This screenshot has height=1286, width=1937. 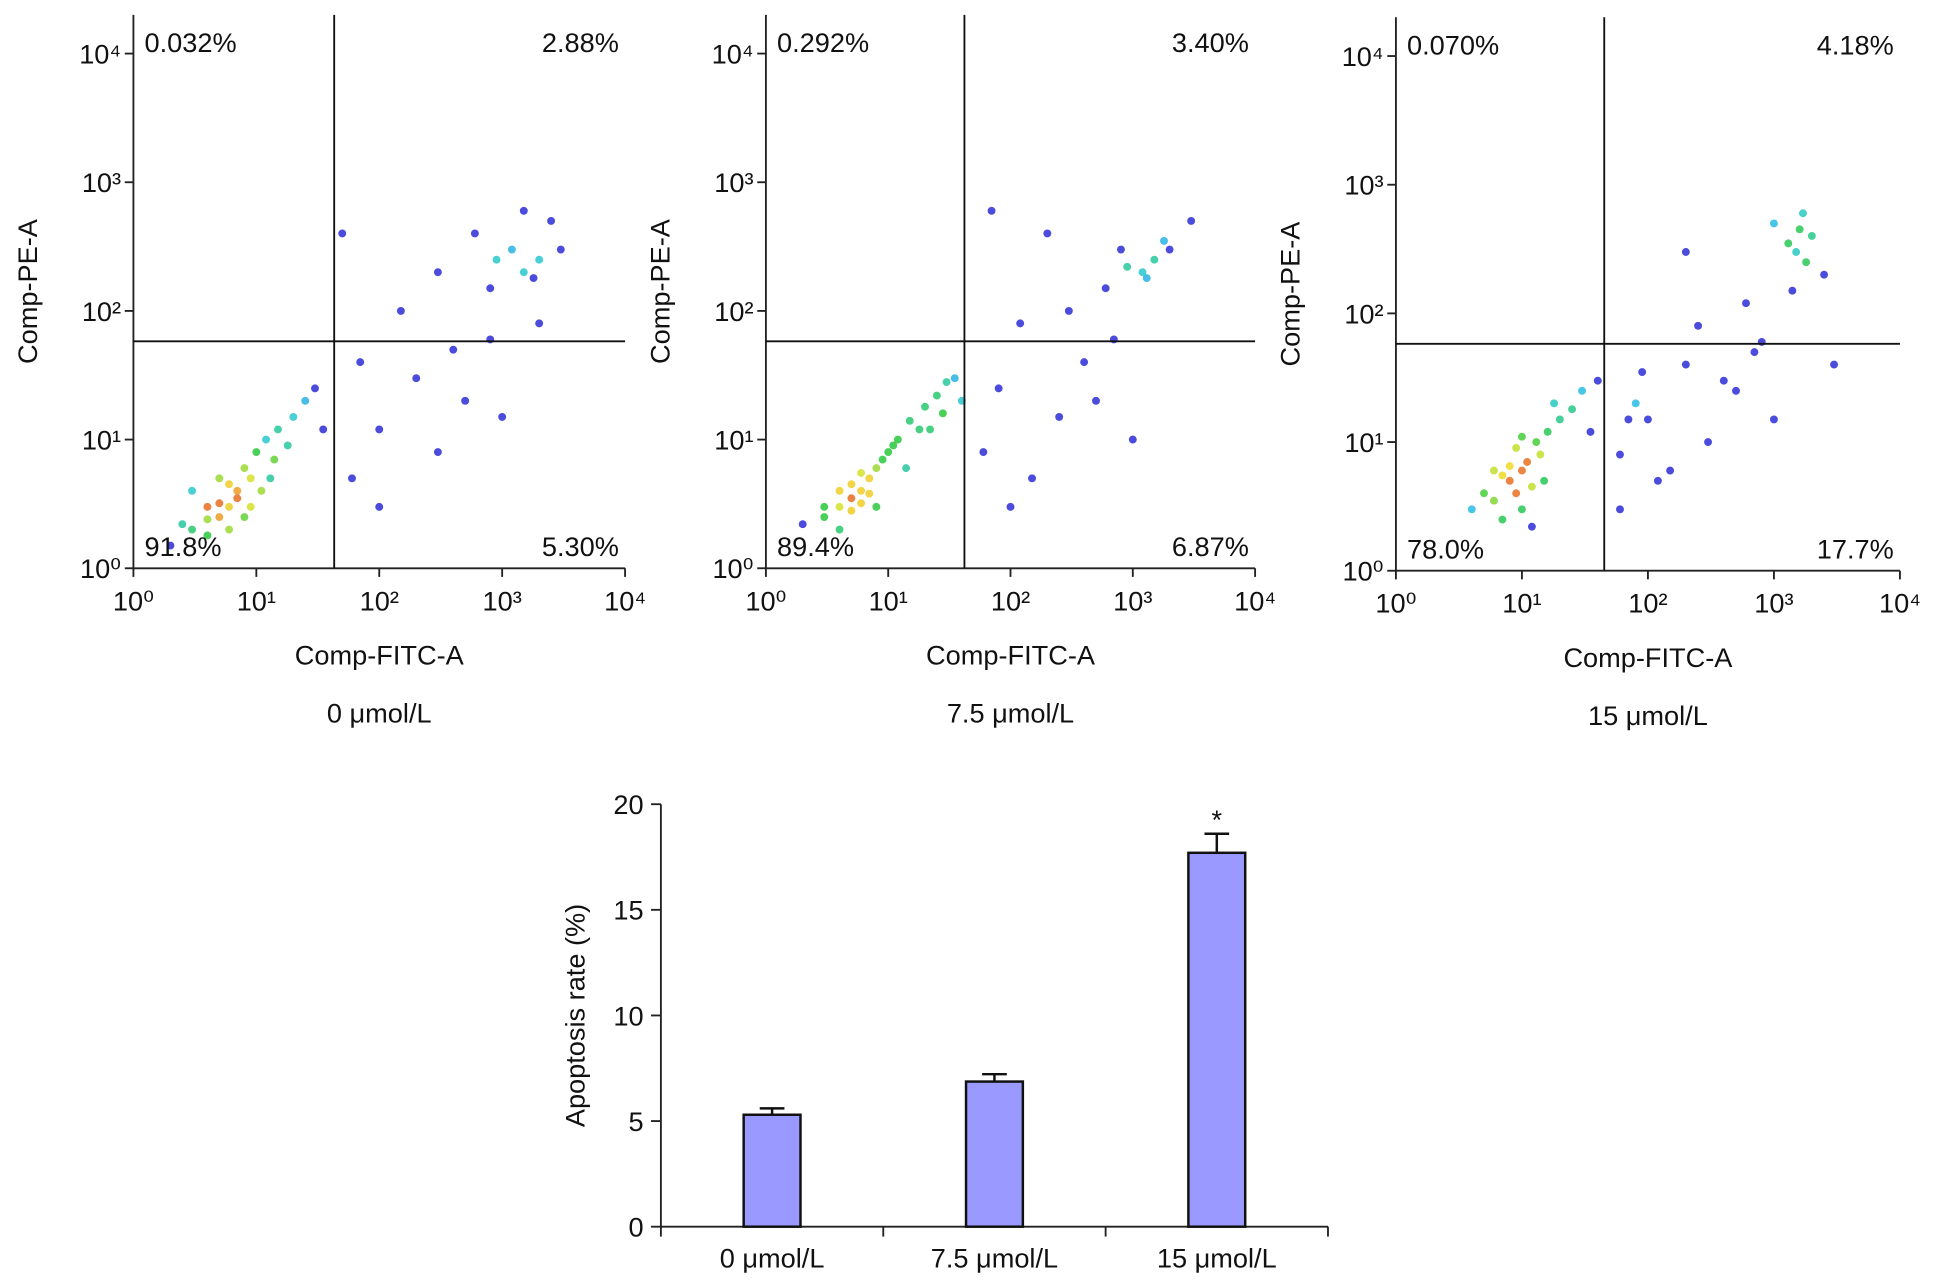 What do you see at coordinates (994, 1257) in the screenshot?
I see `x-tick-label: 7.5 μmol/L` at bounding box center [994, 1257].